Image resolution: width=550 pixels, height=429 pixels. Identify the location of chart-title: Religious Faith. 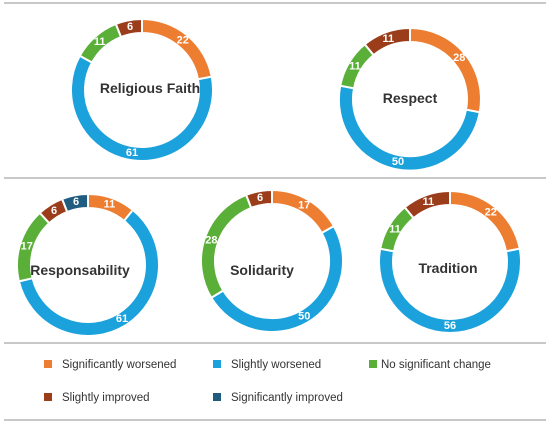
(150, 88).